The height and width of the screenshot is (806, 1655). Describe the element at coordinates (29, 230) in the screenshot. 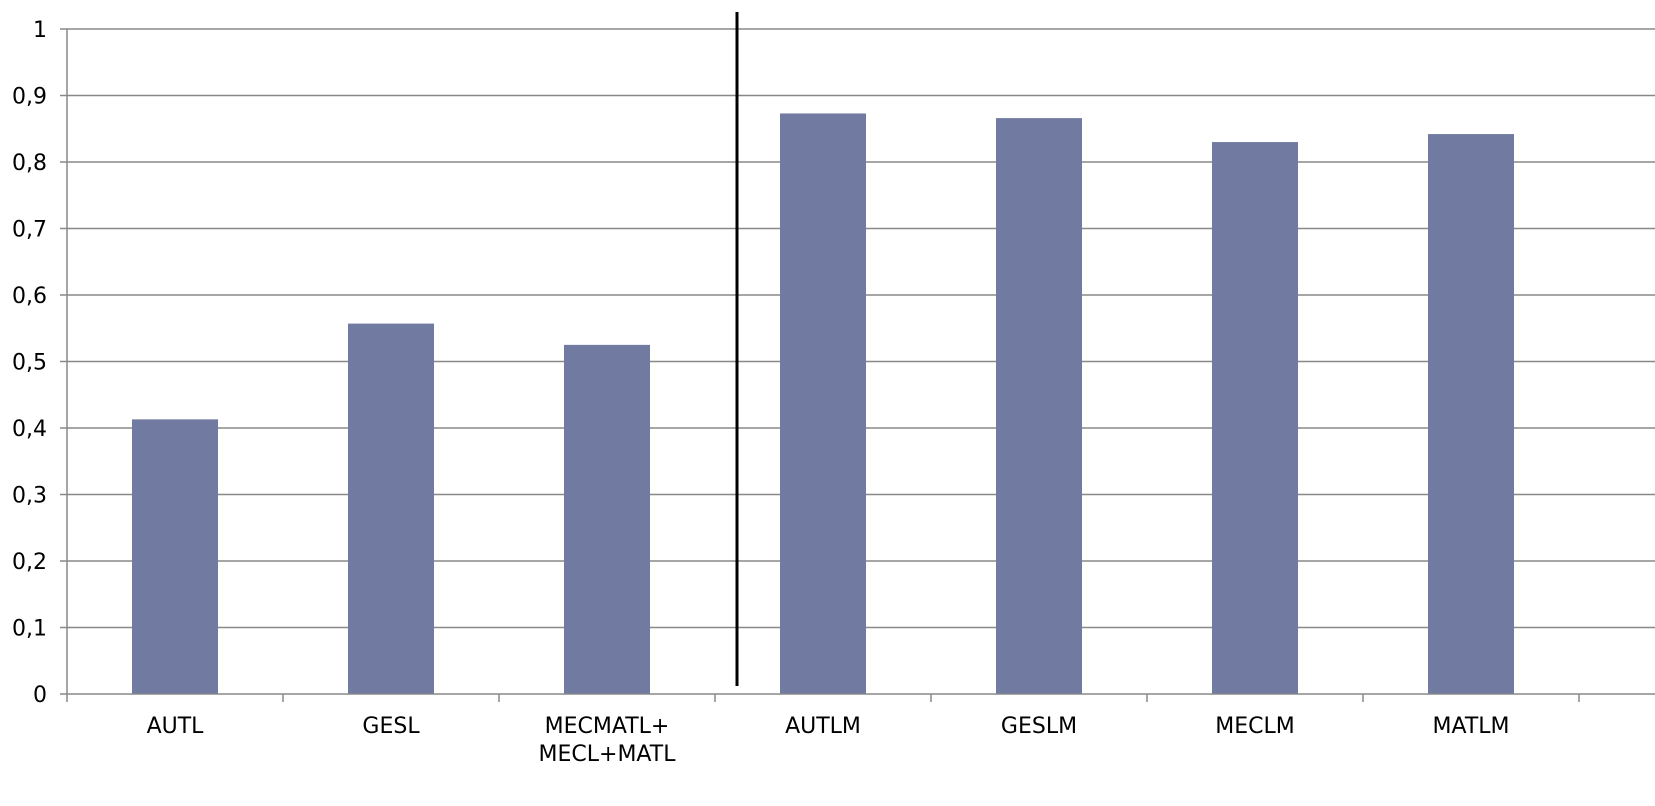

I see `y-tick-label: 0,7` at that location.